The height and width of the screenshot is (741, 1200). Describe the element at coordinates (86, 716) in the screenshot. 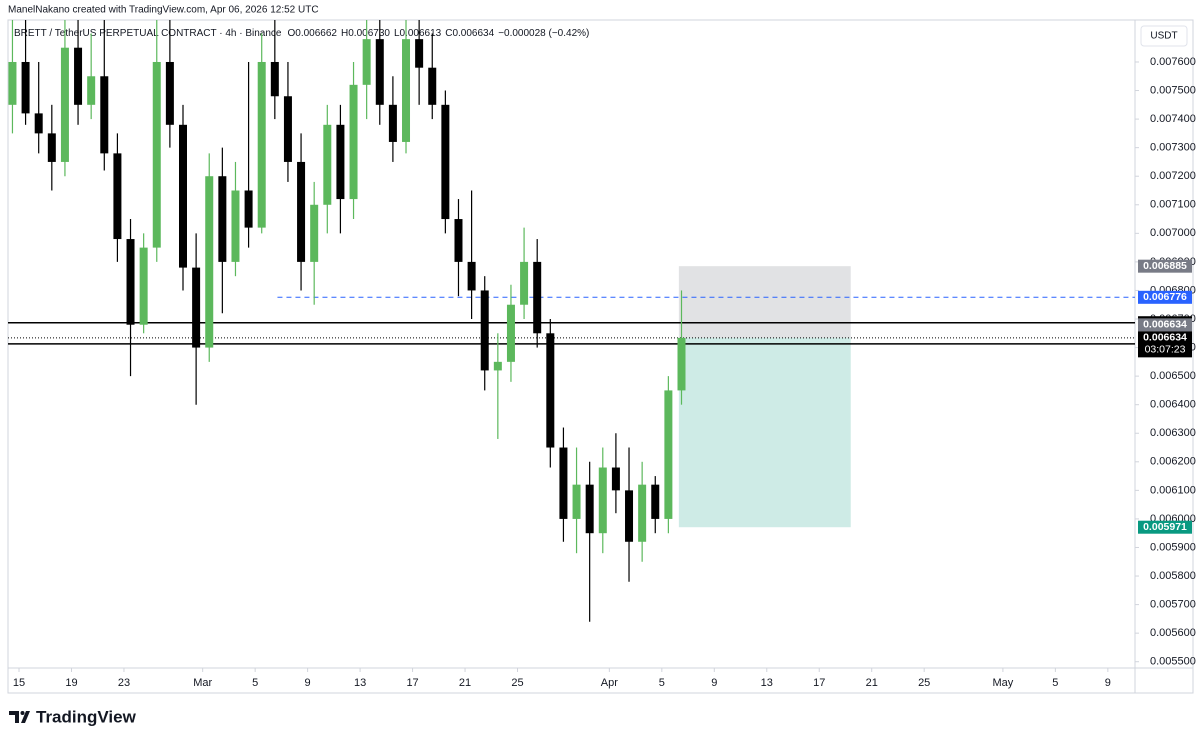

I see `brand-name: TradingView` at that location.